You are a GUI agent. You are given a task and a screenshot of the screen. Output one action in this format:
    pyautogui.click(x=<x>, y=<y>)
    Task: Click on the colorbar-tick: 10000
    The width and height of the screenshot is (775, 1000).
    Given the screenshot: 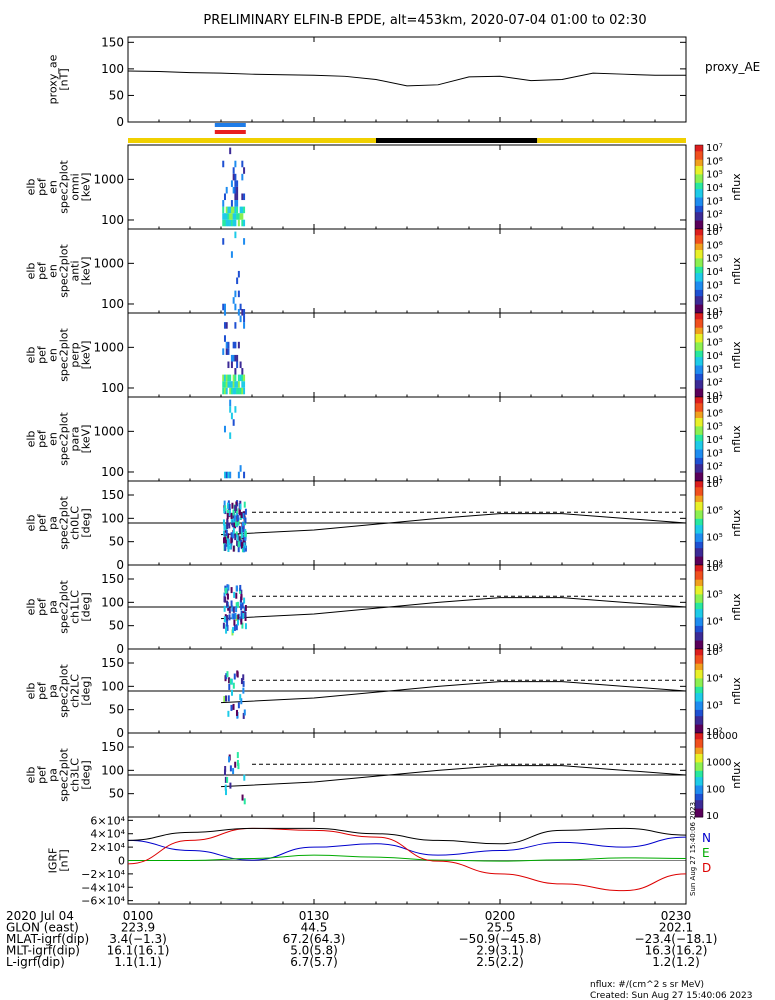 What is the action you would take?
    pyautogui.click(x=722, y=736)
    